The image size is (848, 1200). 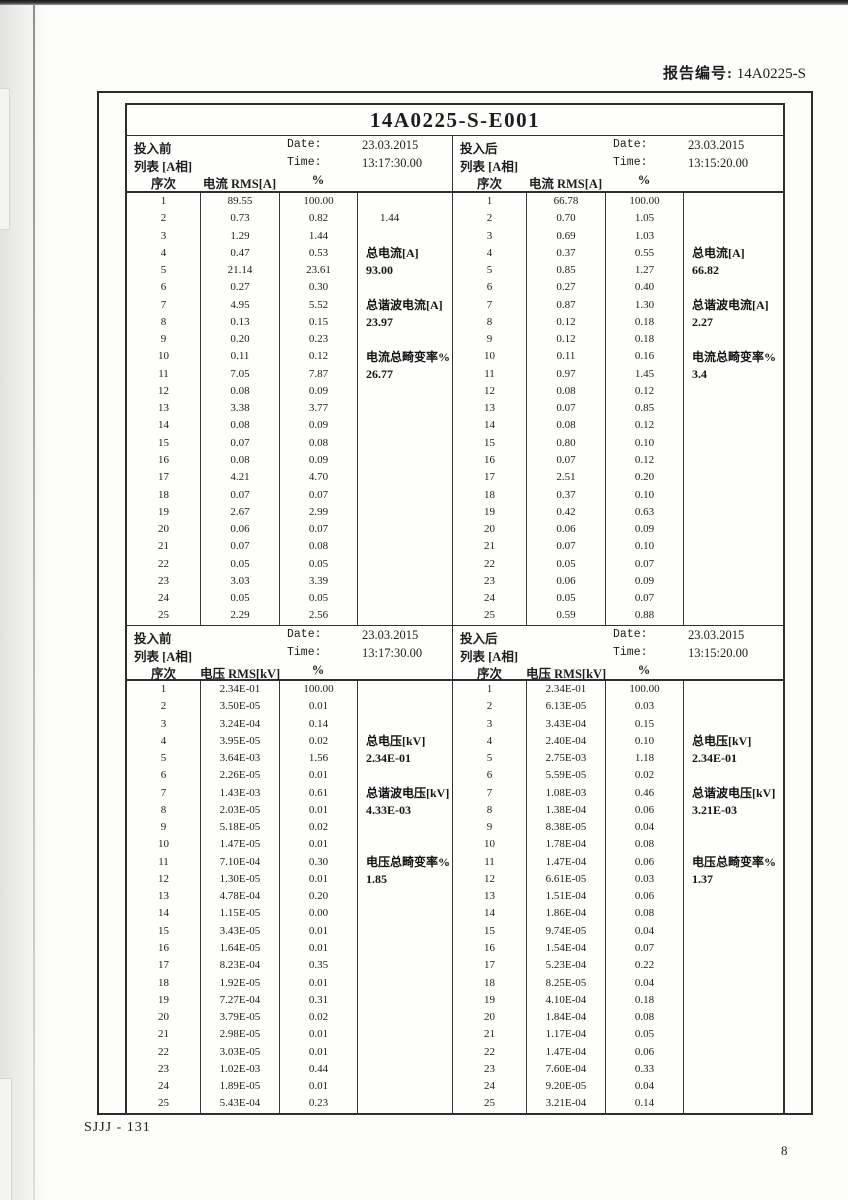 I want to click on cell-rms: 9.20E-05, so click(x=566, y=1086).